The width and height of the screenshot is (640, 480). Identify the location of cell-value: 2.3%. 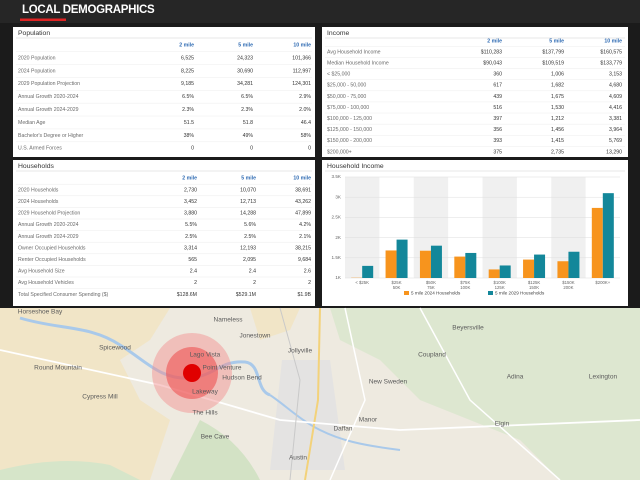
(247, 110).